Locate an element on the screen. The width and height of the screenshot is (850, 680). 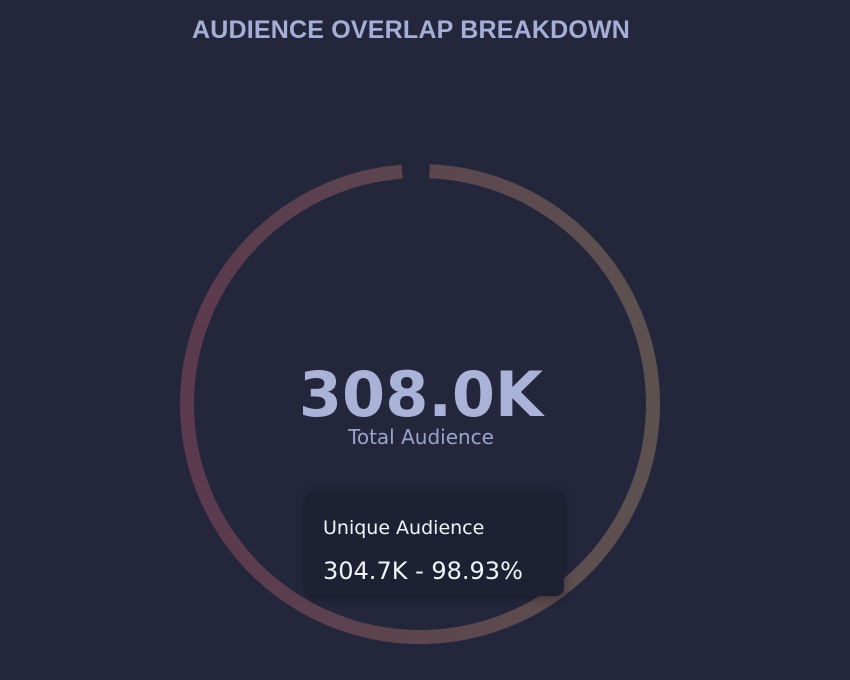
tooltip-value: 304.7K - 98.93% is located at coordinates (423, 571).